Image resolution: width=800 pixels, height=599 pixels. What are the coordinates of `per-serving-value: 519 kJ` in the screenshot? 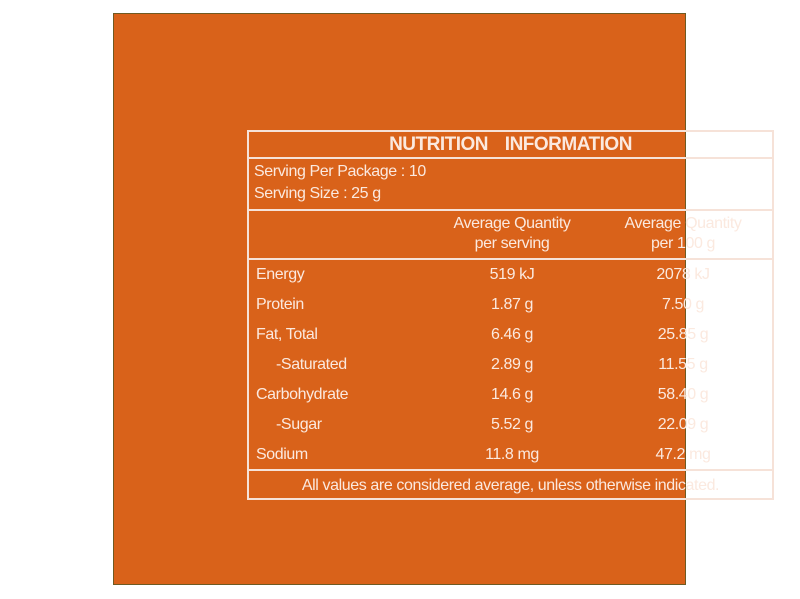 It's located at (512, 274).